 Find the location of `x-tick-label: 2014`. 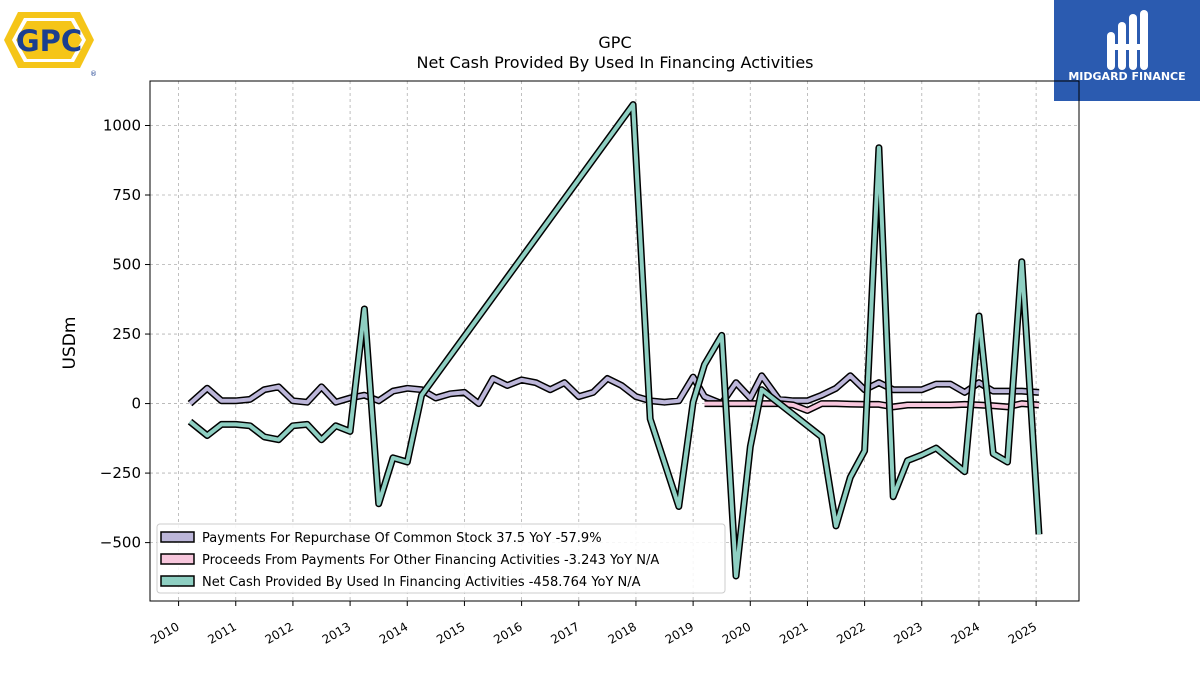

x-tick-label: 2014 is located at coordinates (393, 632).